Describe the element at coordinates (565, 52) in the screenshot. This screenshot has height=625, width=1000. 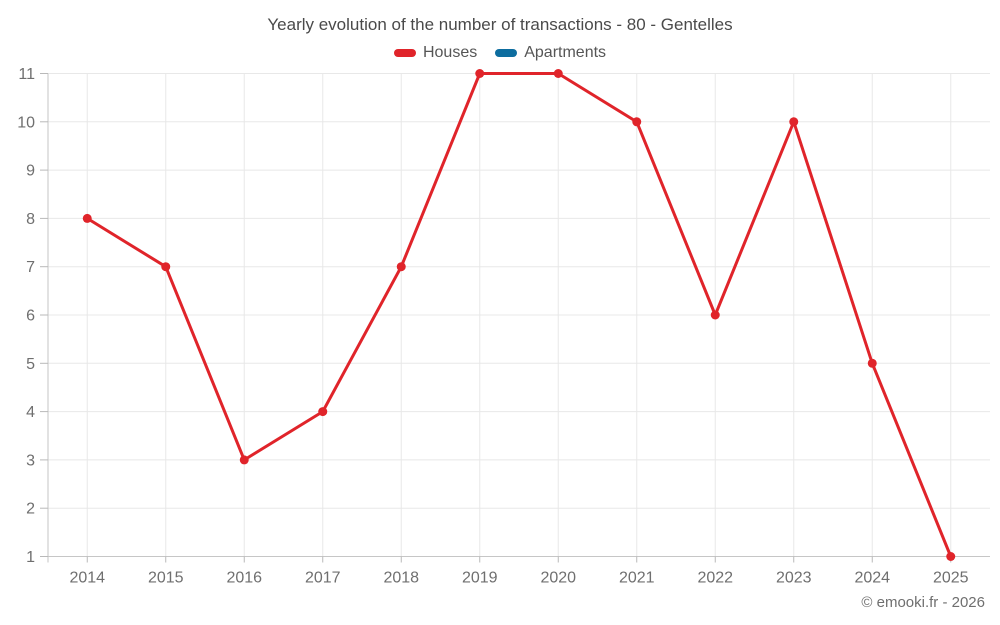
I see `apartments-legend-label: Apartments` at that location.